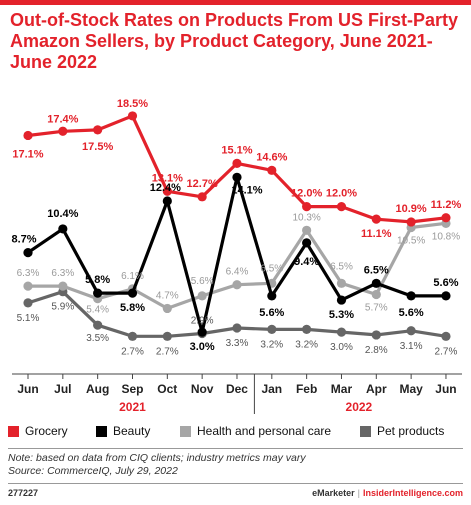 This screenshot has width=471, height=505. I want to click on data-label-pet-5: 2.9%, so click(202, 321).